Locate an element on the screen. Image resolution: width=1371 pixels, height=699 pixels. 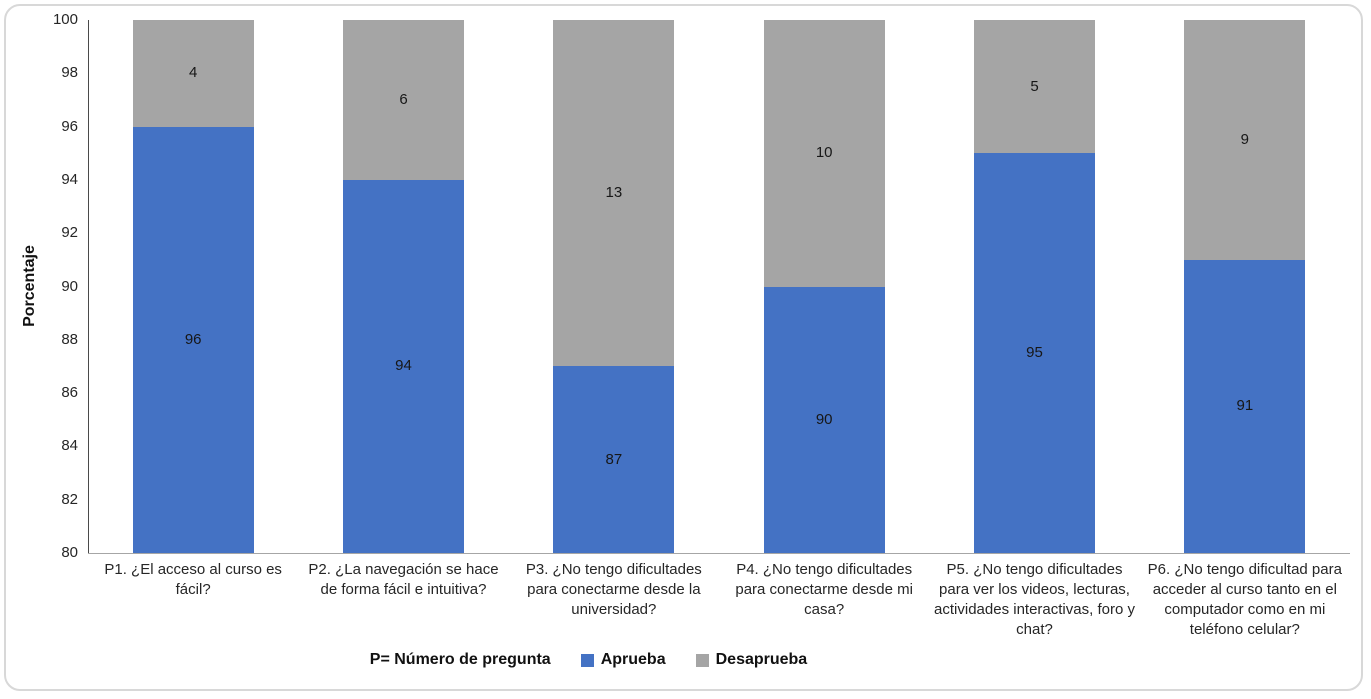
legend-item-desaprueba: Desaprueba is located at coordinates (751, 660).